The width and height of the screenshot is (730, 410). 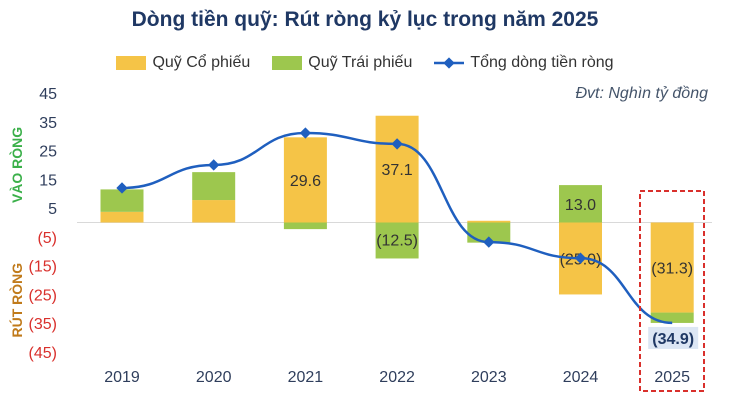 What do you see at coordinates (581, 377) in the screenshot?
I see `x-tick-label: 2024` at bounding box center [581, 377].